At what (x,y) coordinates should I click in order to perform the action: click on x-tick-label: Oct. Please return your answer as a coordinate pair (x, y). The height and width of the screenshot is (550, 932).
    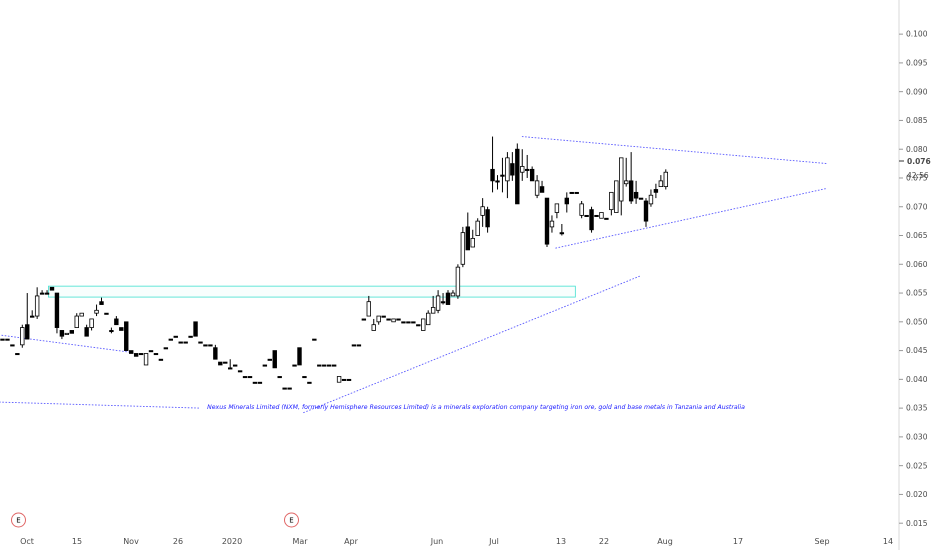
    Looking at the image, I should click on (27, 541).